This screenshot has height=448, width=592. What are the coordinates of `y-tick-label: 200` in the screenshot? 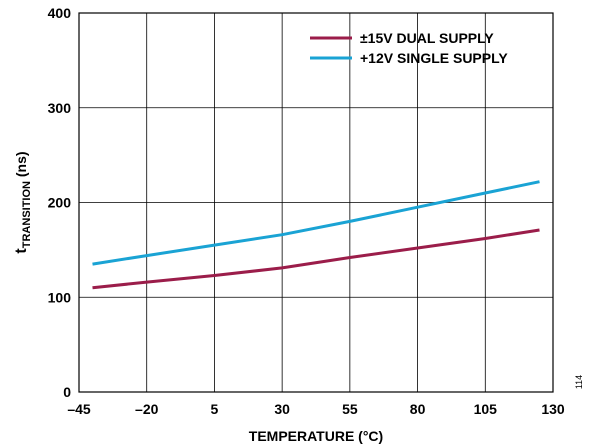 It's located at (60, 203).